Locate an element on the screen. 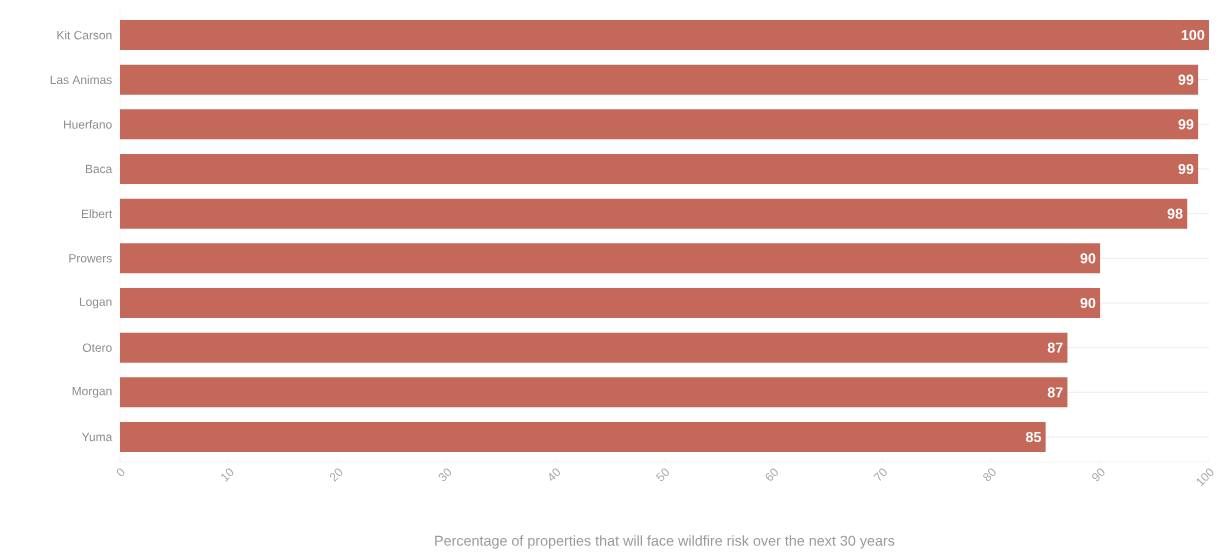 The width and height of the screenshot is (1219, 556). x-tick-label: 30 is located at coordinates (445, 475).